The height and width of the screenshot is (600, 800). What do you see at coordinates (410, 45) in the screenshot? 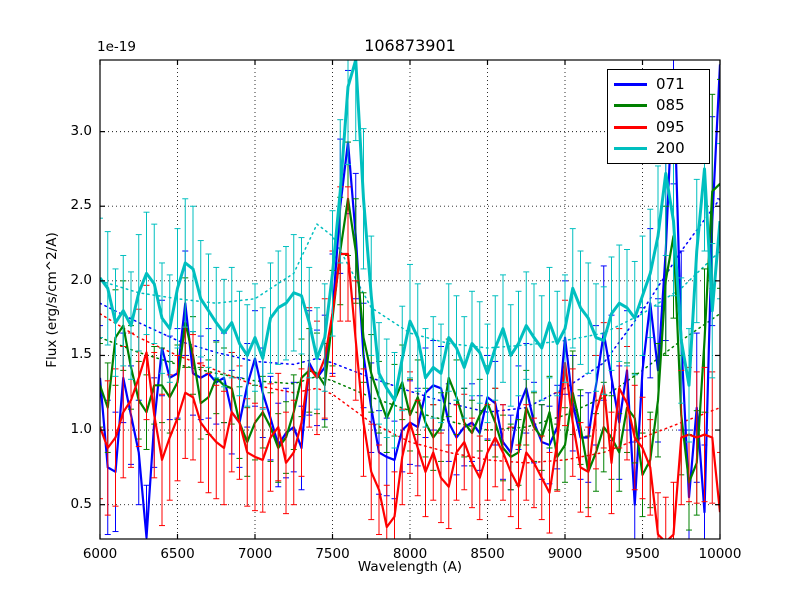
I see `plot-title: 106873901` at bounding box center [410, 45].